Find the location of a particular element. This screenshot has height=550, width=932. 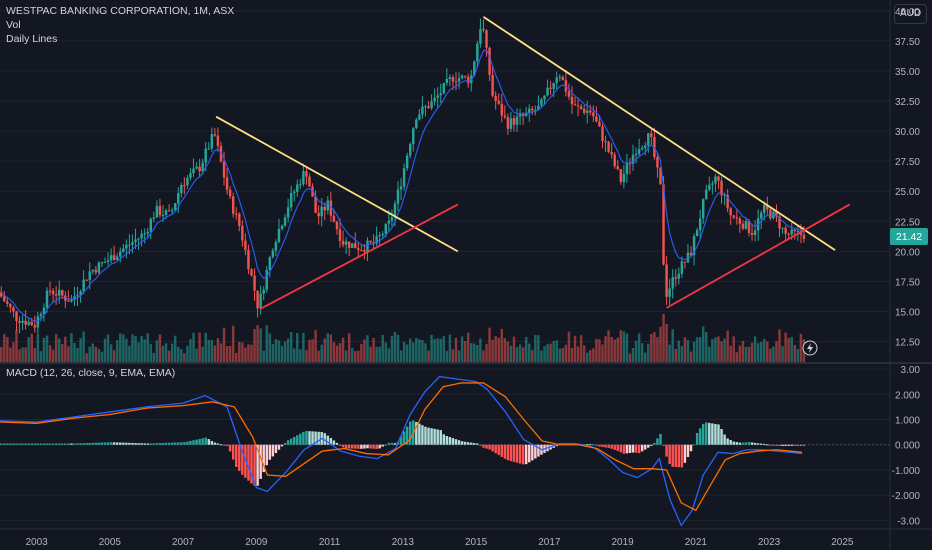

price-tick-label: 40.00 is located at coordinates (907, 12).